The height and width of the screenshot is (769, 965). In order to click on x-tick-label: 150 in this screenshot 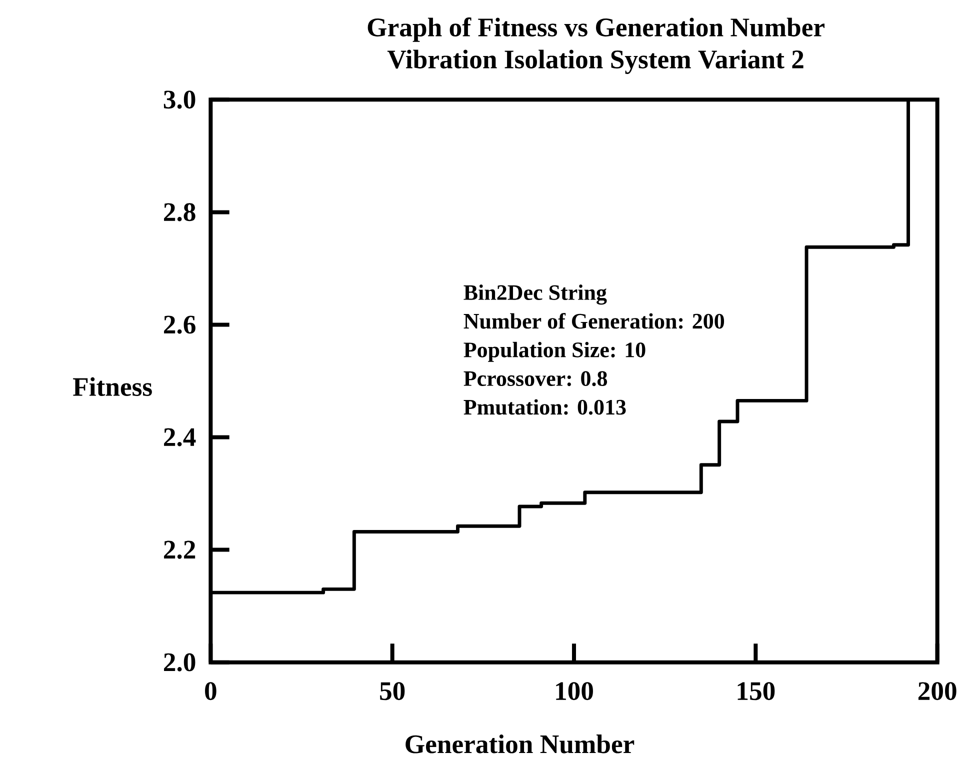, I will do `click(756, 691)`.